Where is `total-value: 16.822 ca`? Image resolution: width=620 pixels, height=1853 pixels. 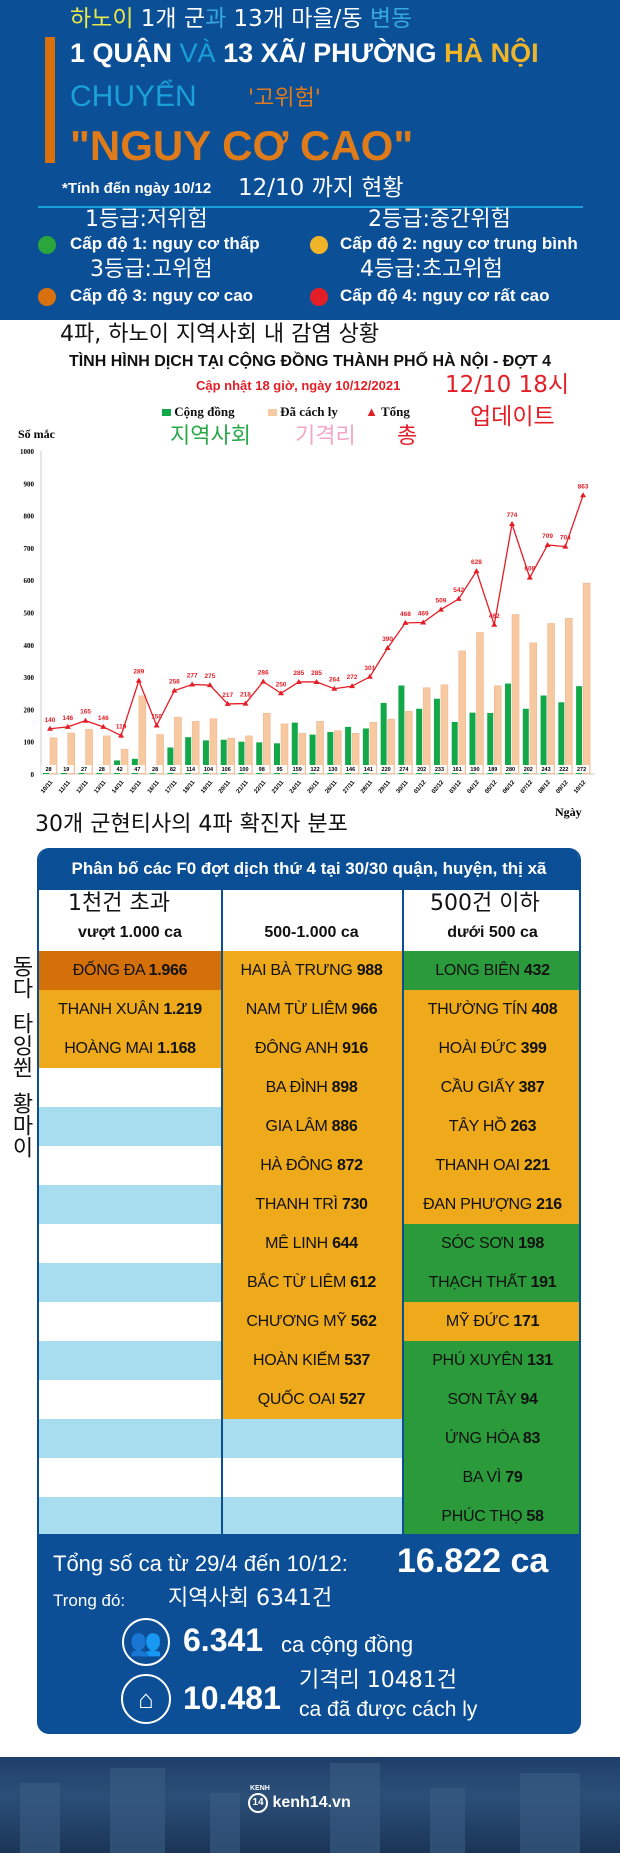
total-value: 16.822 ca is located at coordinates (473, 1561).